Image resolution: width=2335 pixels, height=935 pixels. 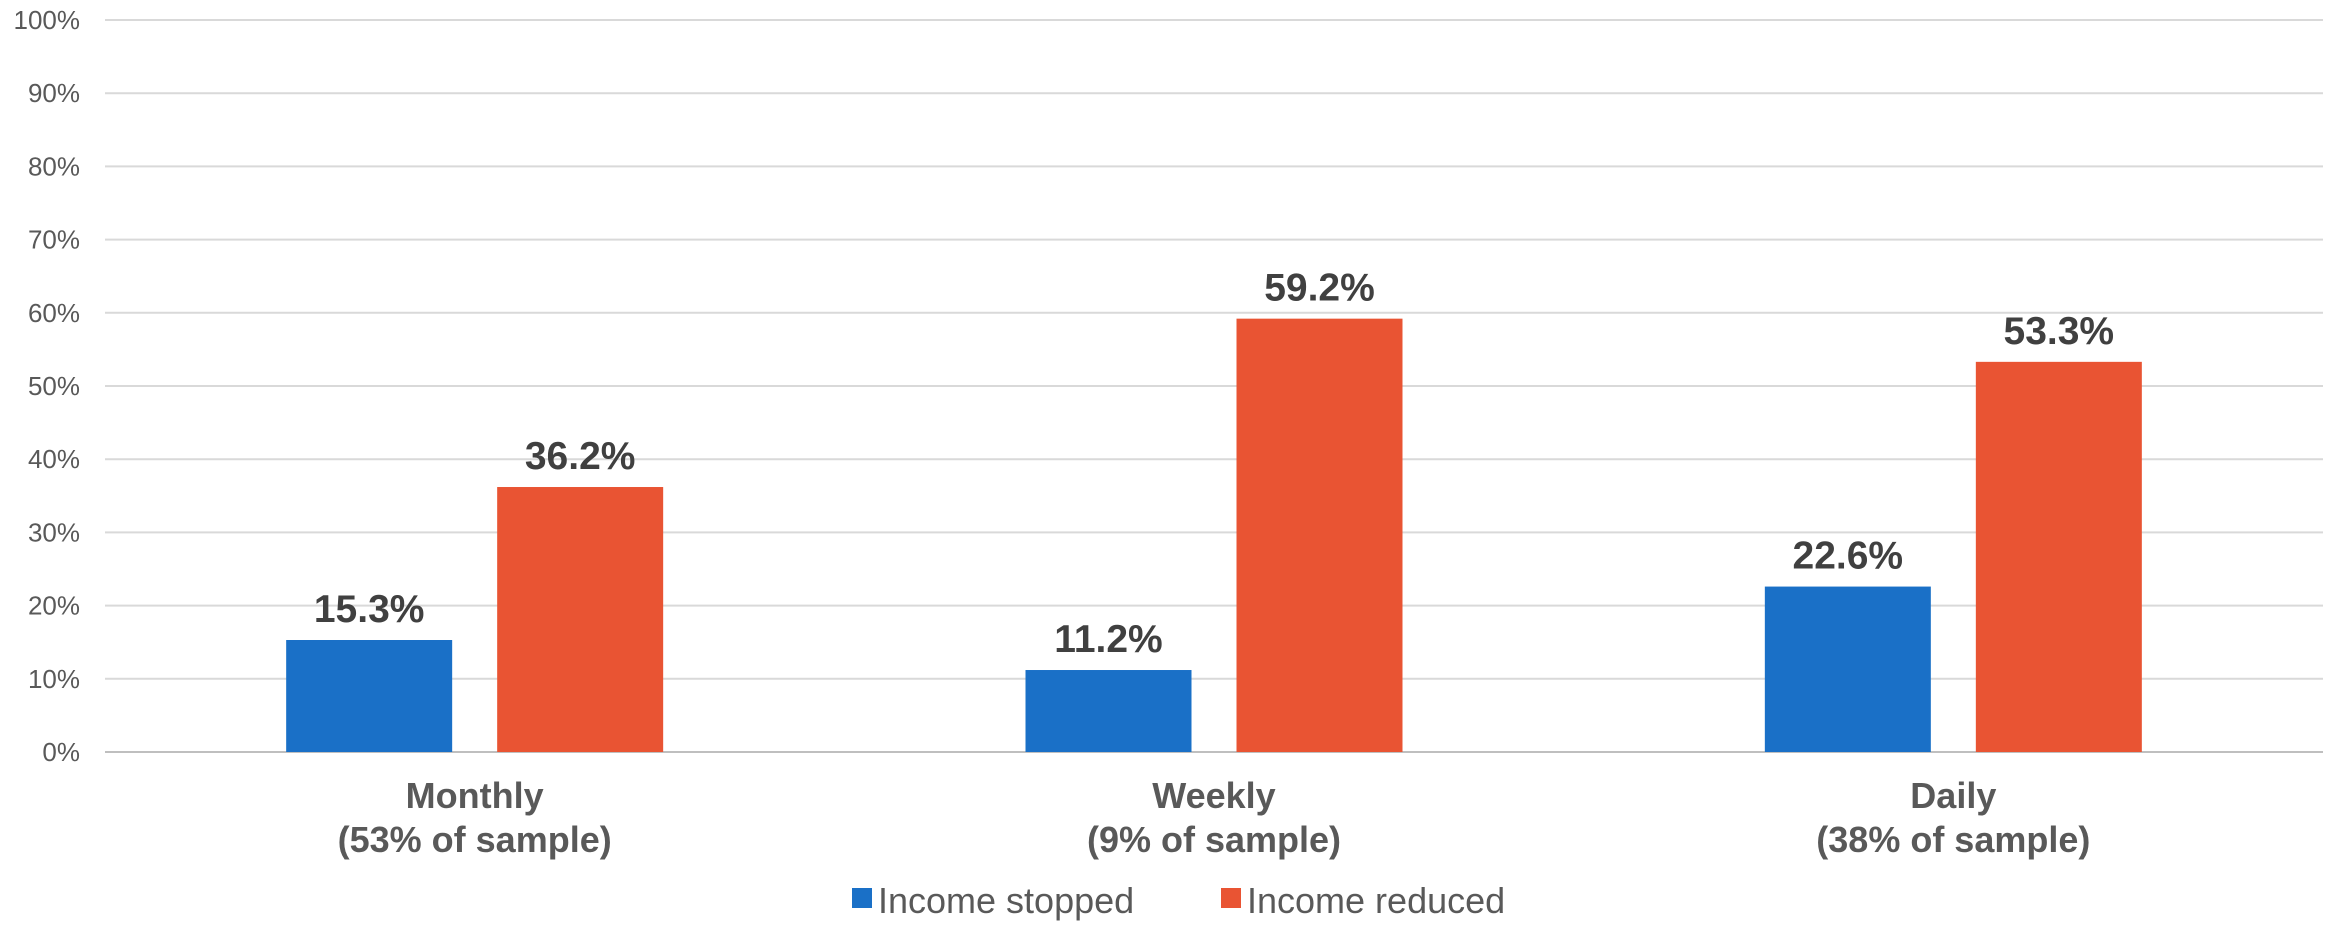 I want to click on x-category-sublabel: (53% of sample), so click(x=475, y=839).